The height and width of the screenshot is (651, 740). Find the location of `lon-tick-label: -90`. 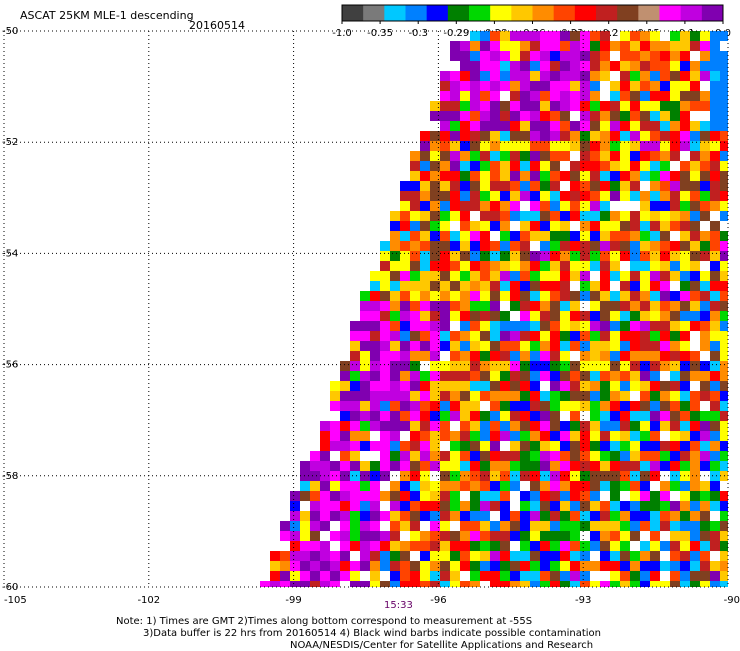

lon-tick-label: -90 is located at coordinates (732, 600).